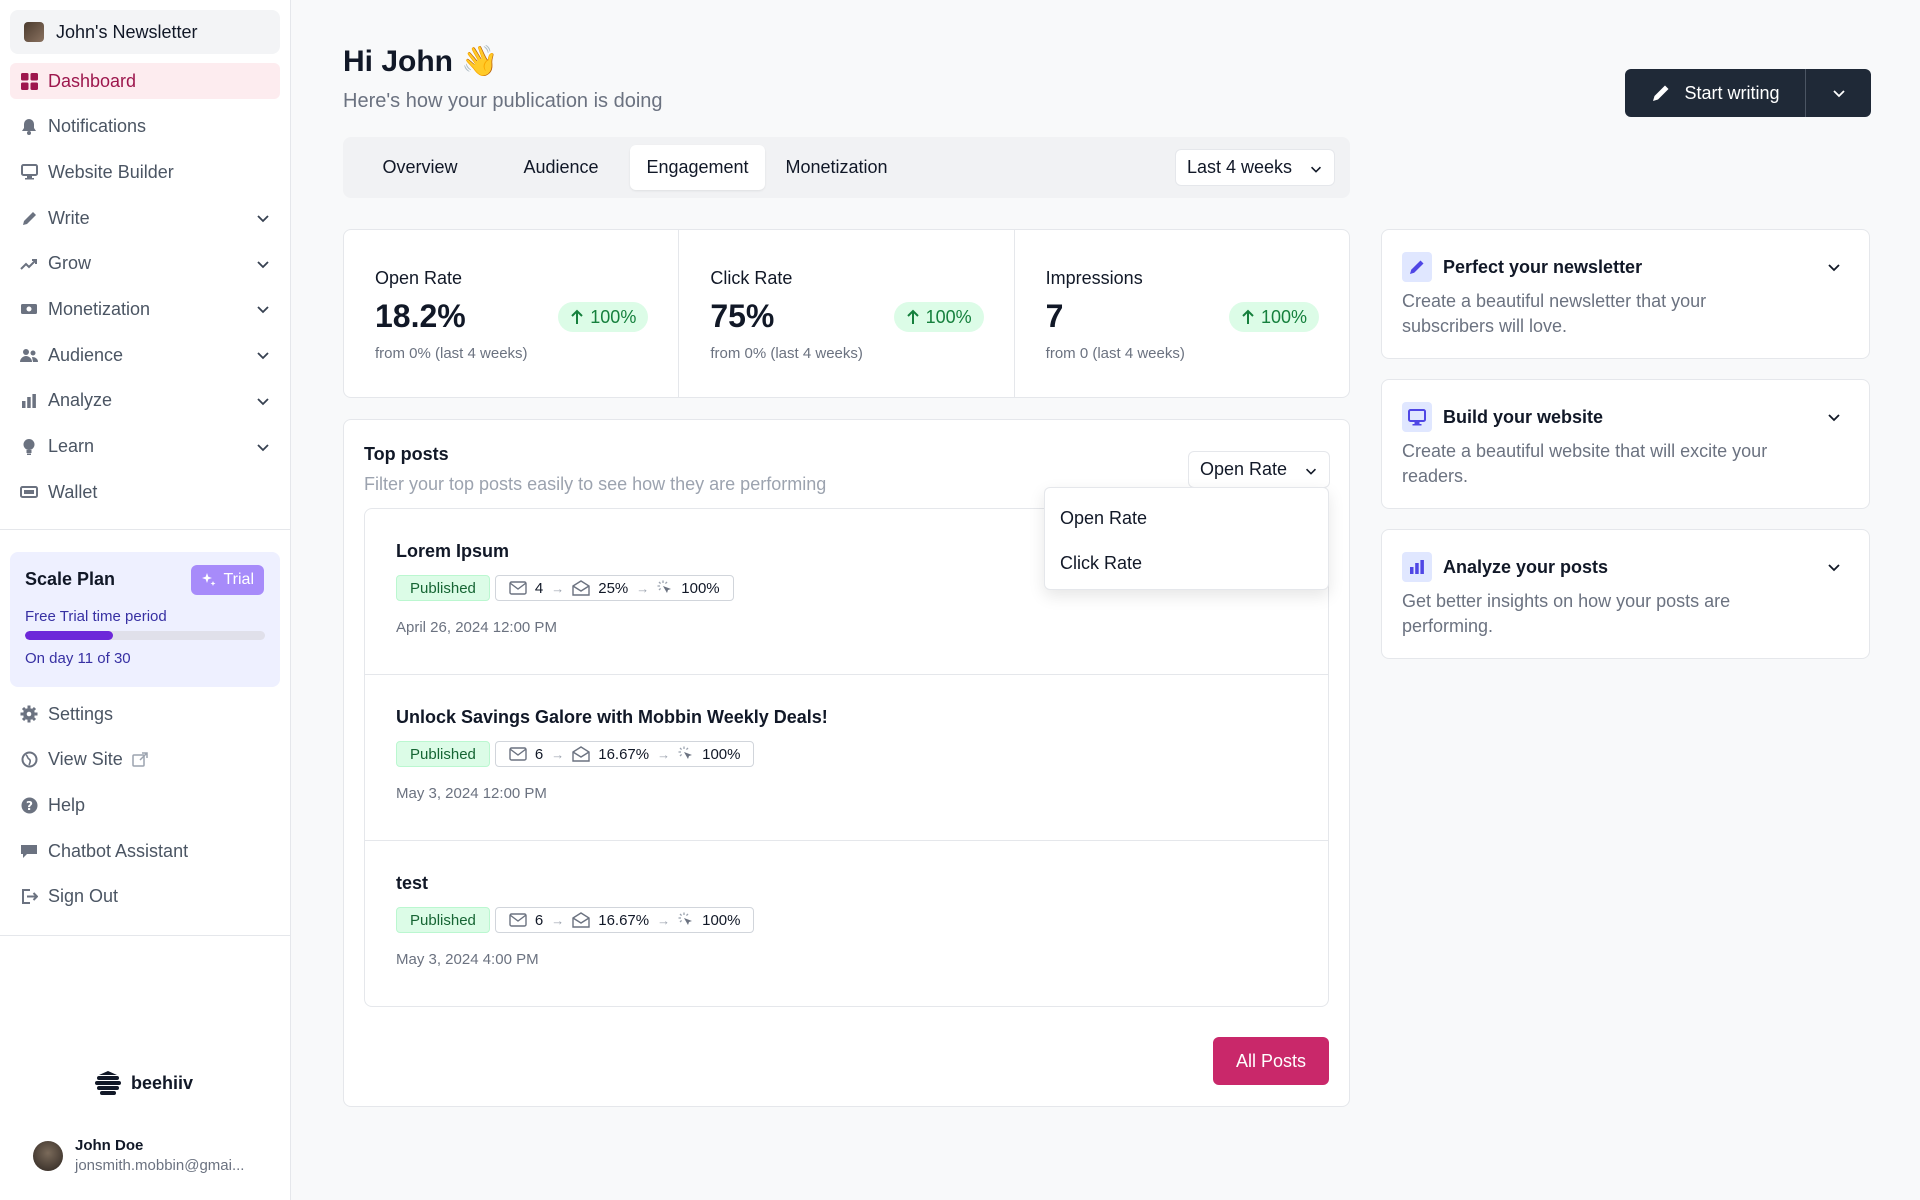 The height and width of the screenshot is (1200, 1920). I want to click on nav-label: Notifications, so click(97, 126).